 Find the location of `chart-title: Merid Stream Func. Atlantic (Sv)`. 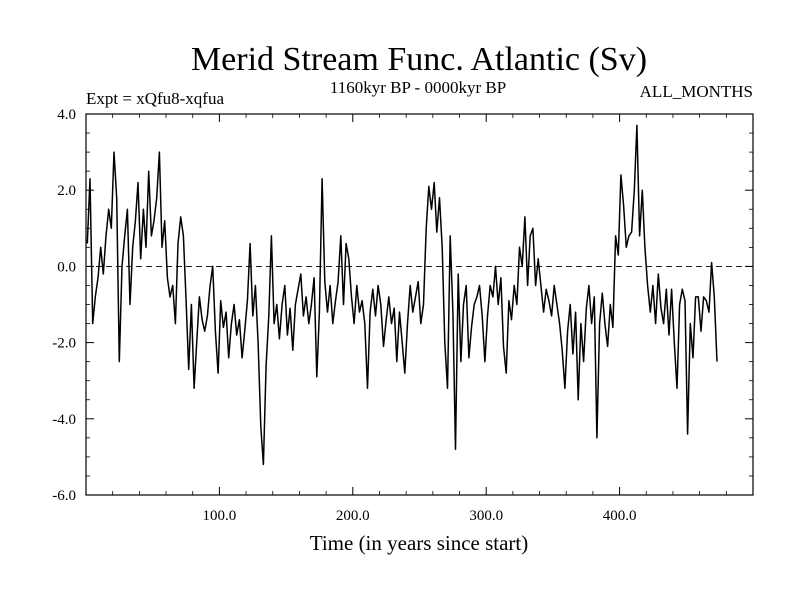

chart-title: Merid Stream Func. Atlantic (Sv) is located at coordinates (419, 59).